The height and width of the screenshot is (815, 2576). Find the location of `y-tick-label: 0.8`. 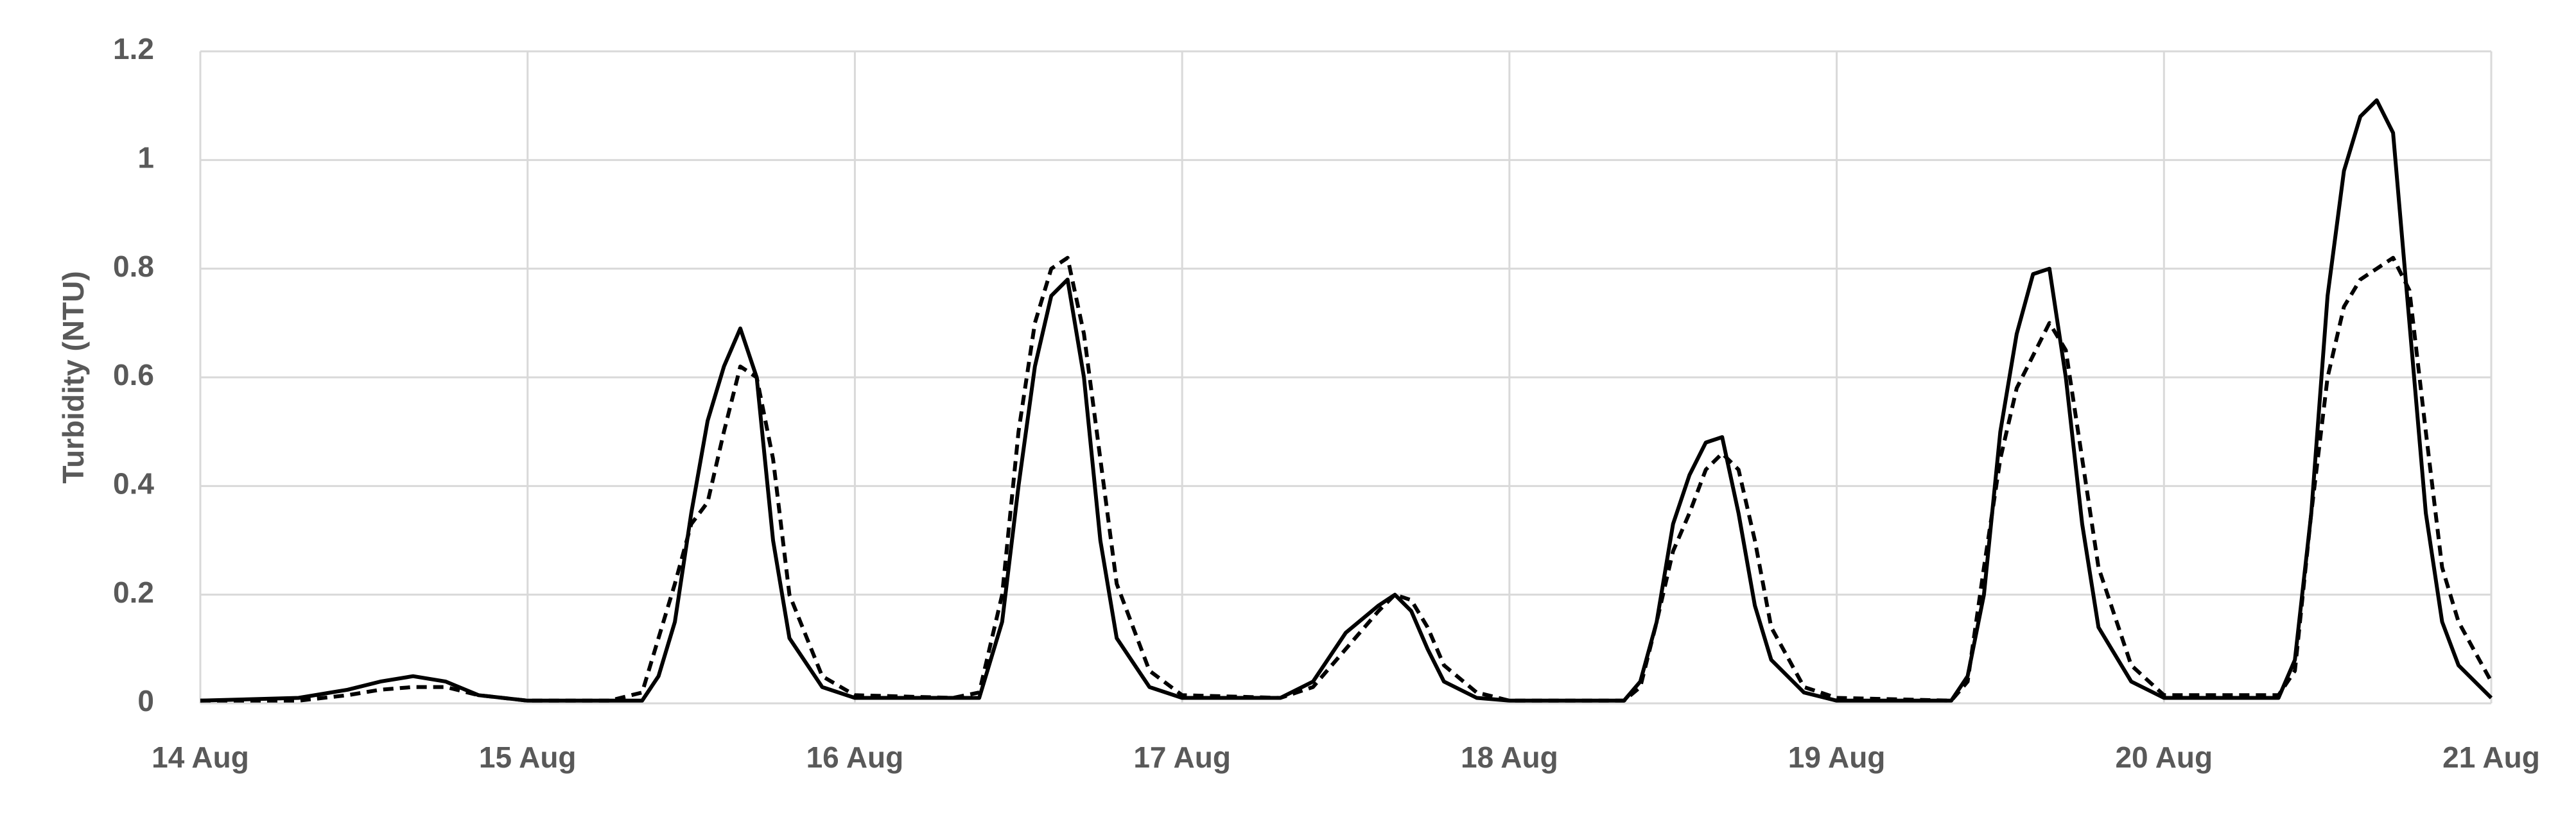

y-tick-label: 0.8 is located at coordinates (133, 266).